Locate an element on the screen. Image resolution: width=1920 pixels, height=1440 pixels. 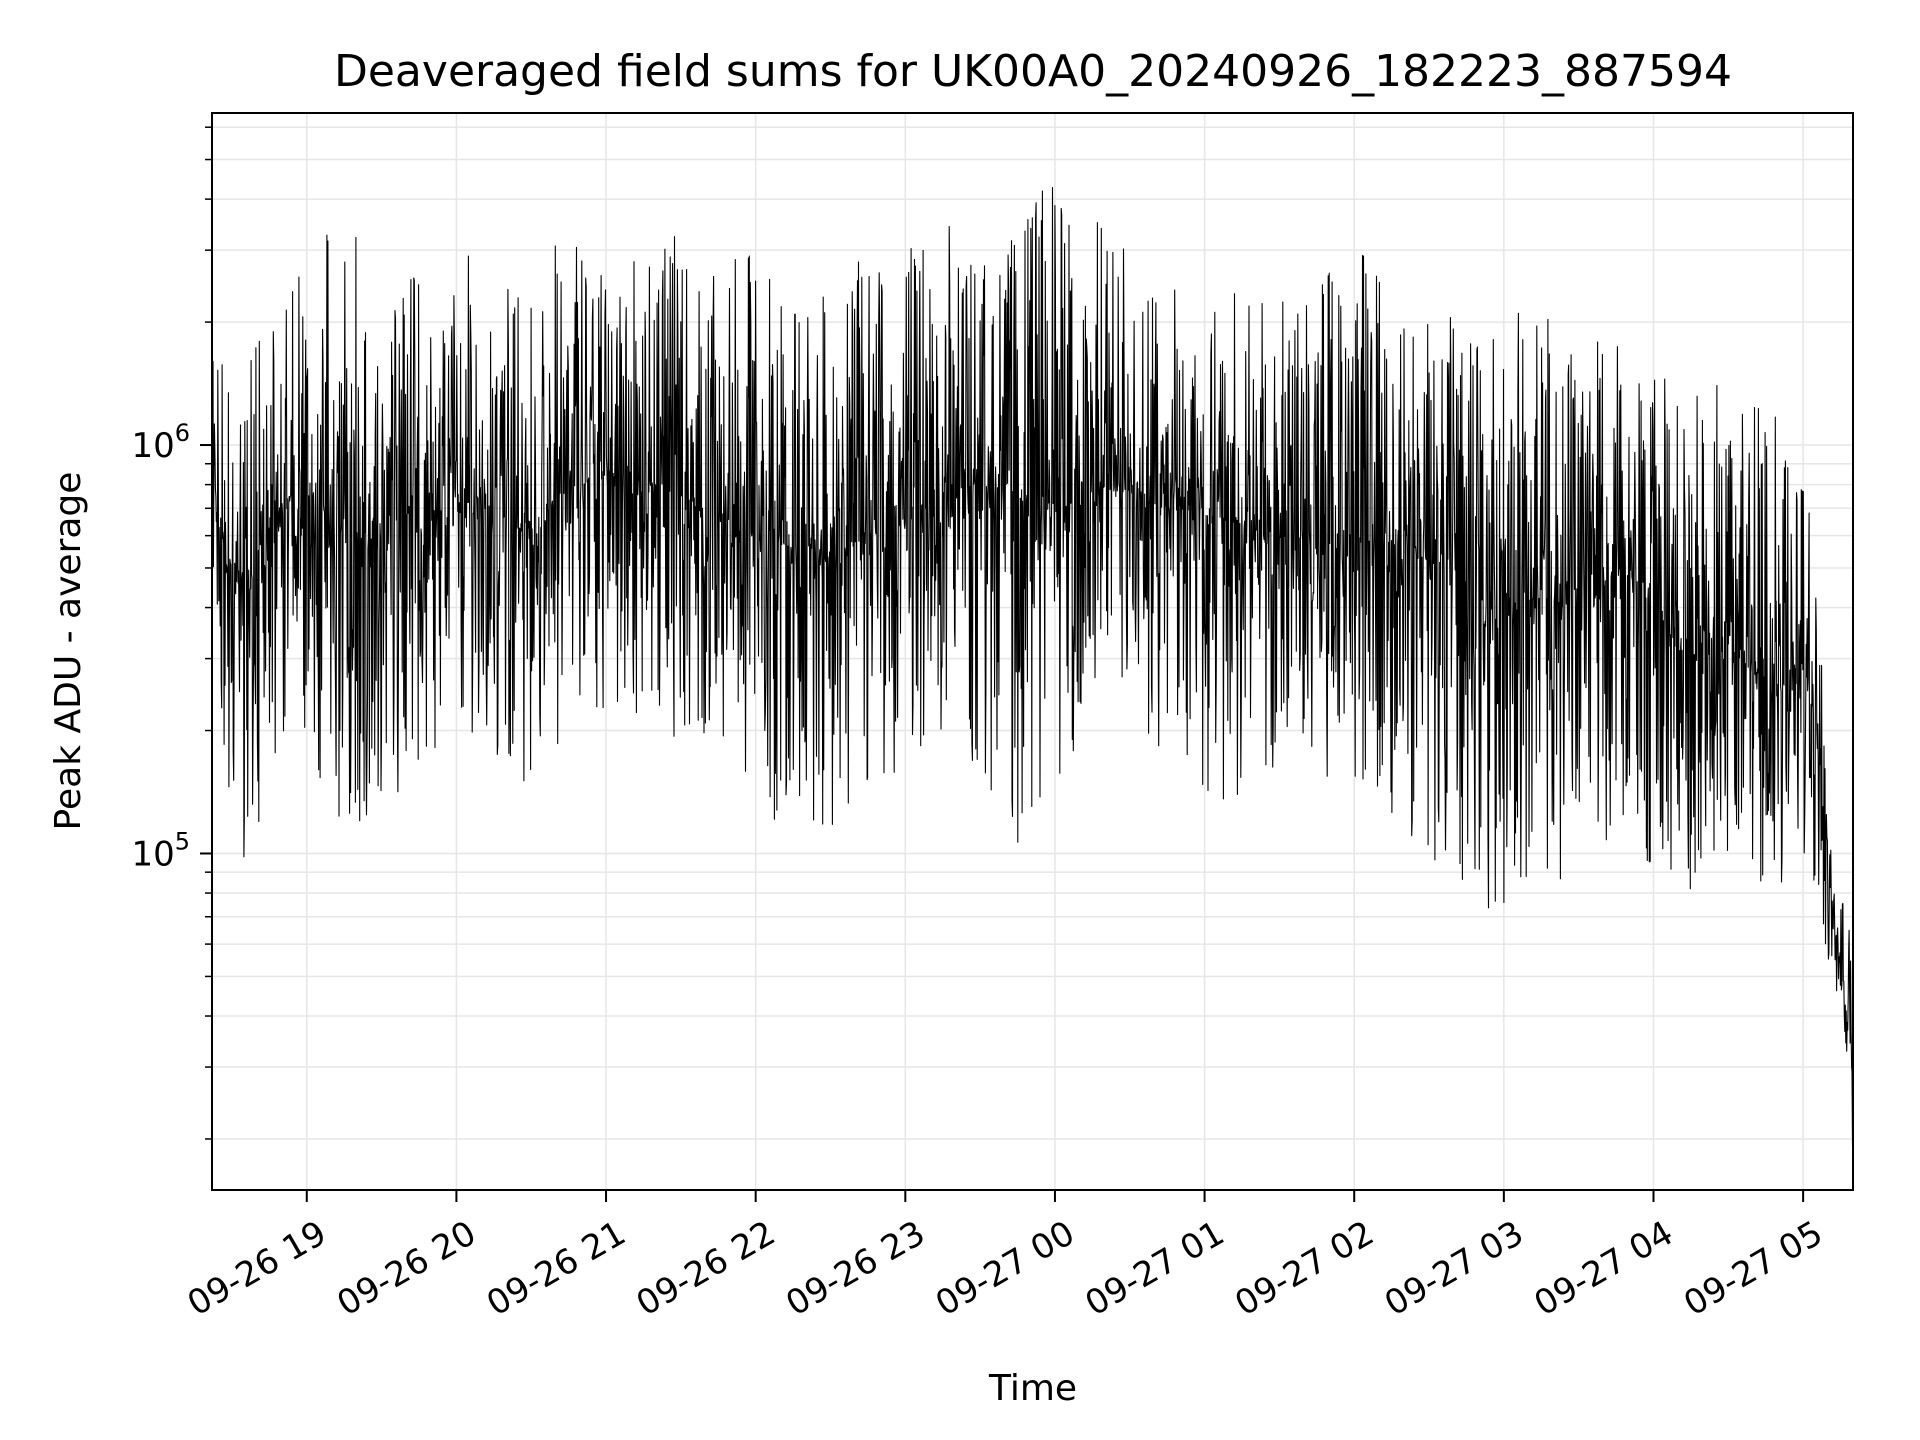
y-tick-exponent: 6 is located at coordinates (182, 433).